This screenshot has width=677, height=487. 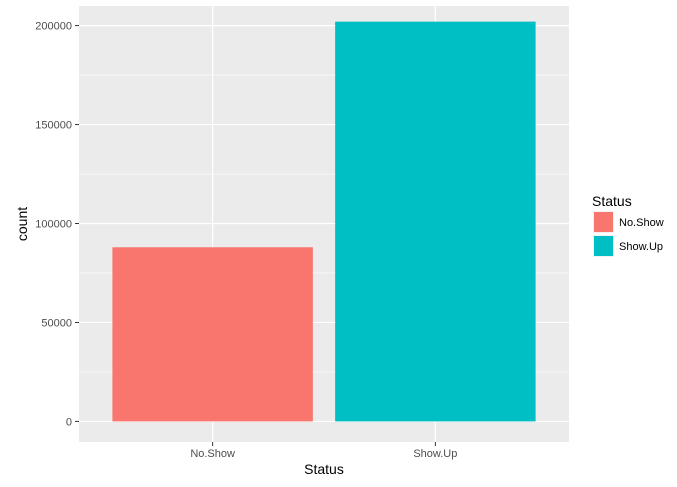 I want to click on bar-no-show, so click(x=212, y=334).